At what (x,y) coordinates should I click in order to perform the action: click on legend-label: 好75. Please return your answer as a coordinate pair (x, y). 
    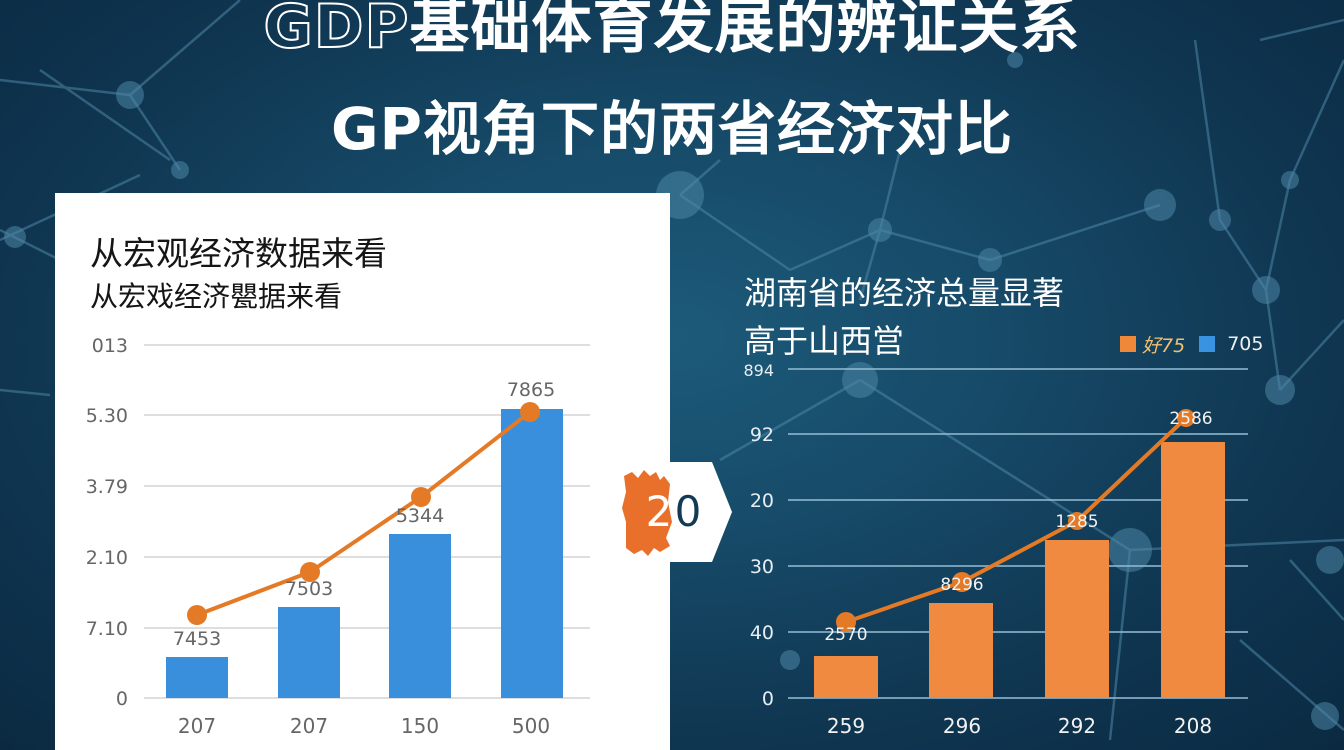
    Looking at the image, I should click on (1164, 345).